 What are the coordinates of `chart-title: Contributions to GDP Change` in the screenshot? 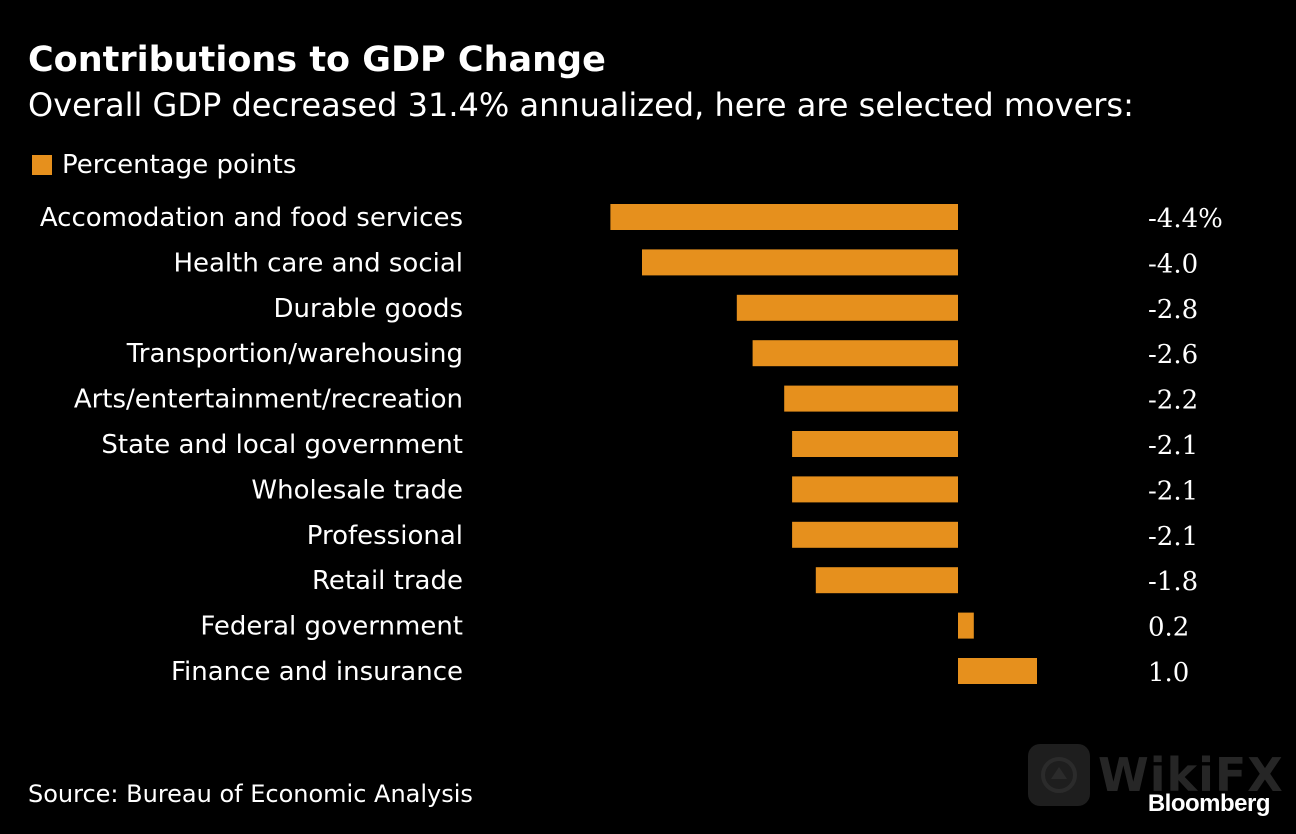 It's located at (317, 60).